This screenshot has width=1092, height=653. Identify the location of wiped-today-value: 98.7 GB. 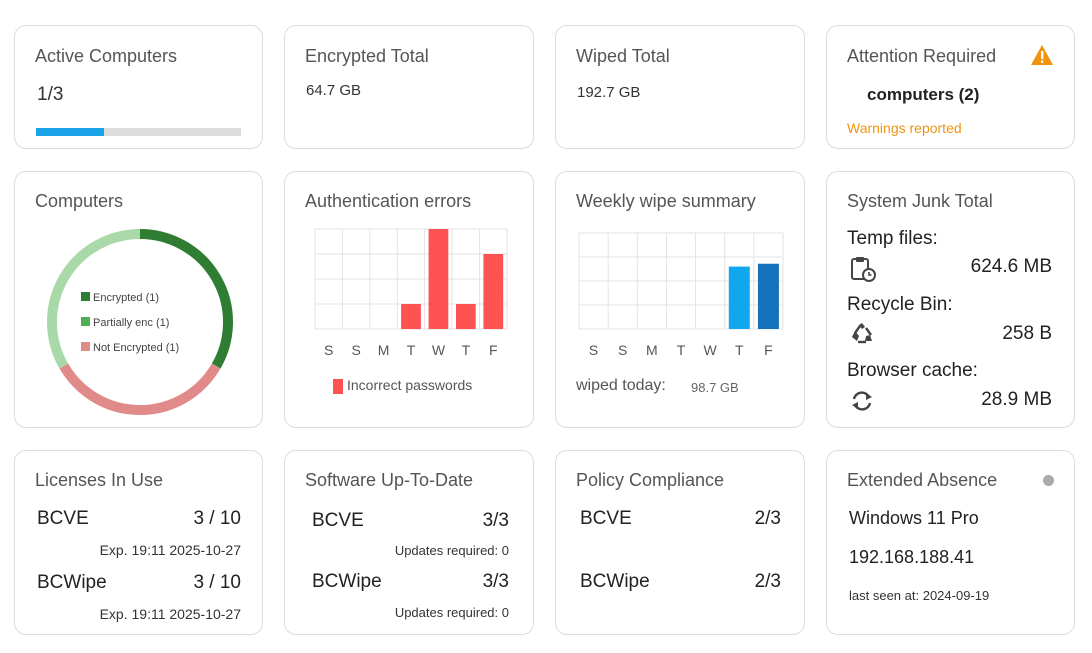
(715, 387).